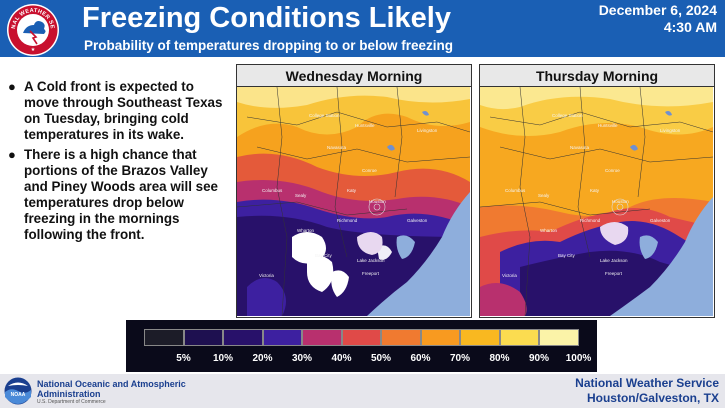  I want to click on legend-label: 50%, so click(380, 358).